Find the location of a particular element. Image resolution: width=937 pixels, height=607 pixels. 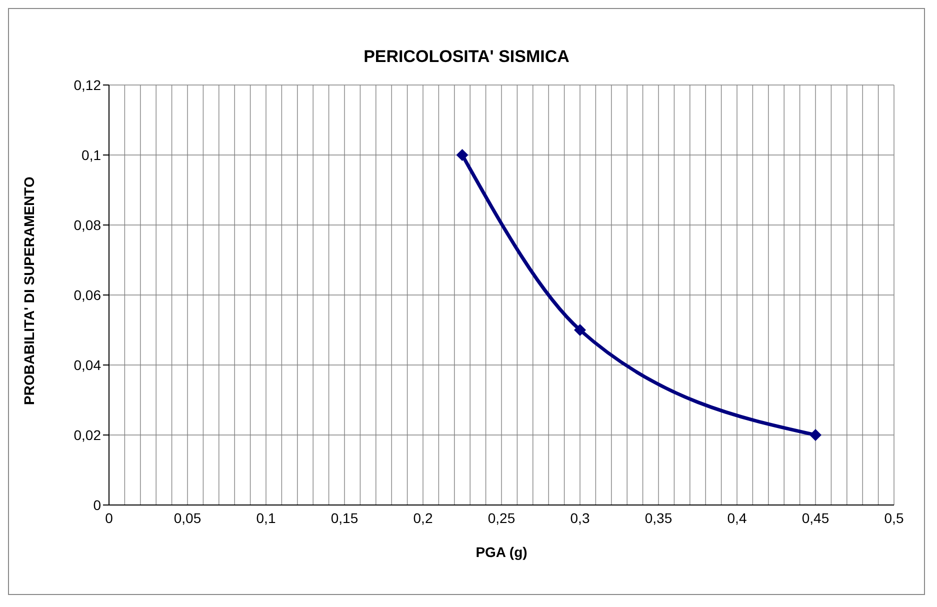

y-tick-label: 0,08 is located at coordinates (88, 224).